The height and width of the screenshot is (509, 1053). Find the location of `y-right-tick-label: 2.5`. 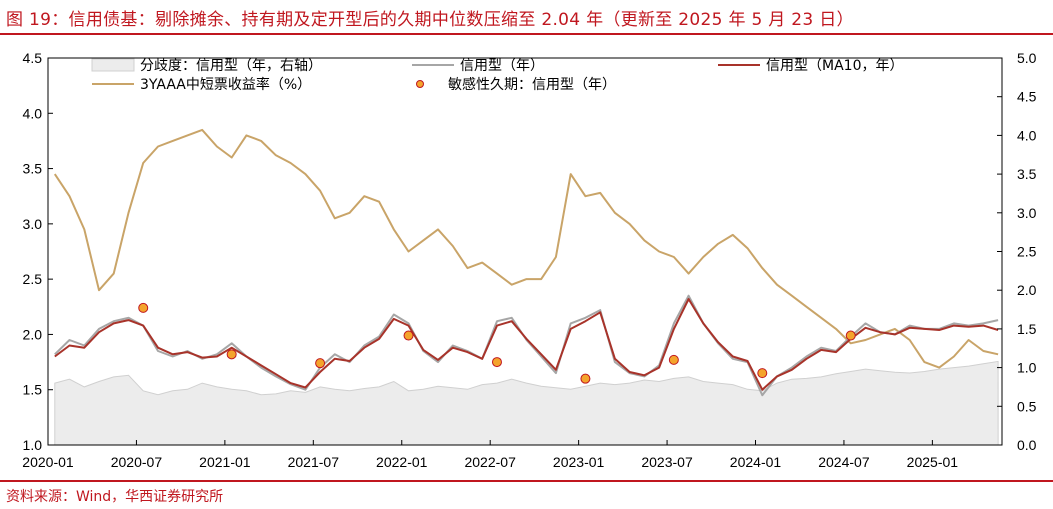

y-right-tick-label: 2.5 is located at coordinates (1027, 252).